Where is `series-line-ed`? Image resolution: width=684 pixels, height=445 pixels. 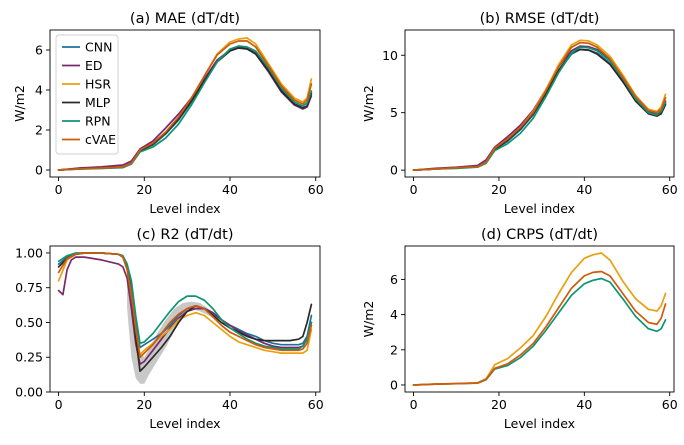
series-line-ed is located at coordinates (185, 311).